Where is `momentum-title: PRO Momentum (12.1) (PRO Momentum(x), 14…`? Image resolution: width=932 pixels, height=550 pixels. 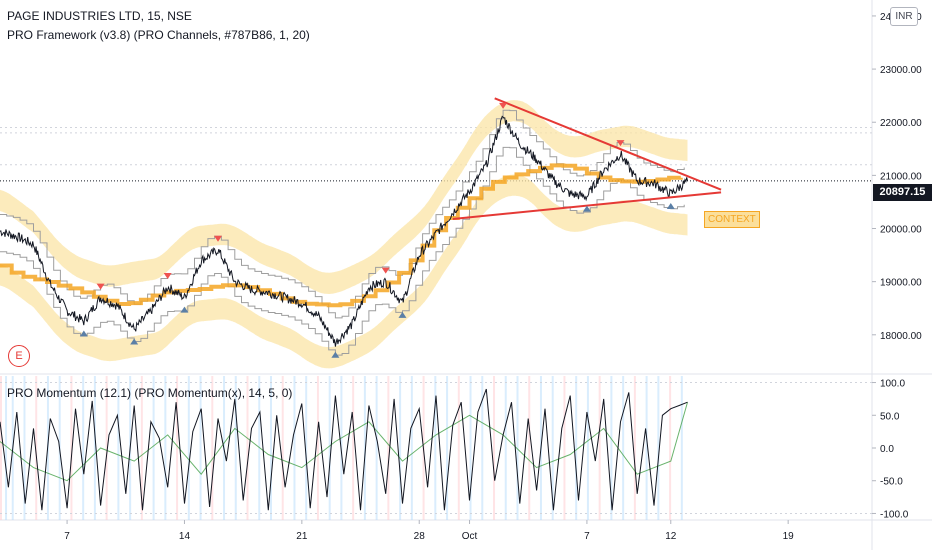
momentum-title: PRO Momentum (12.1) (PRO Momentum(x), 14… is located at coordinates (150, 393).